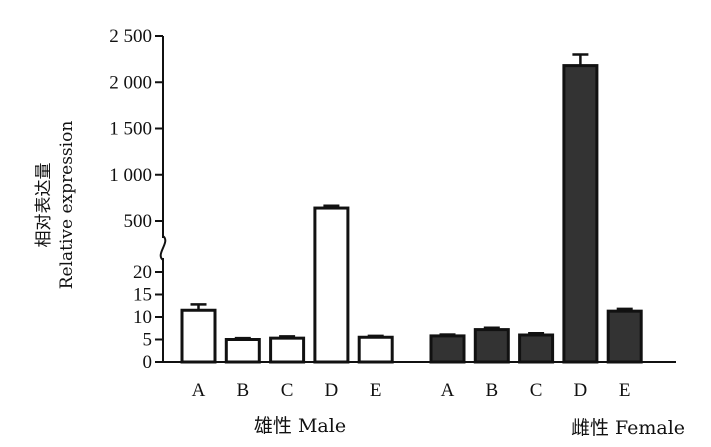 This screenshot has width=711, height=447. What do you see at coordinates (491, 346) in the screenshot?
I see `bar-female-B` at bounding box center [491, 346].